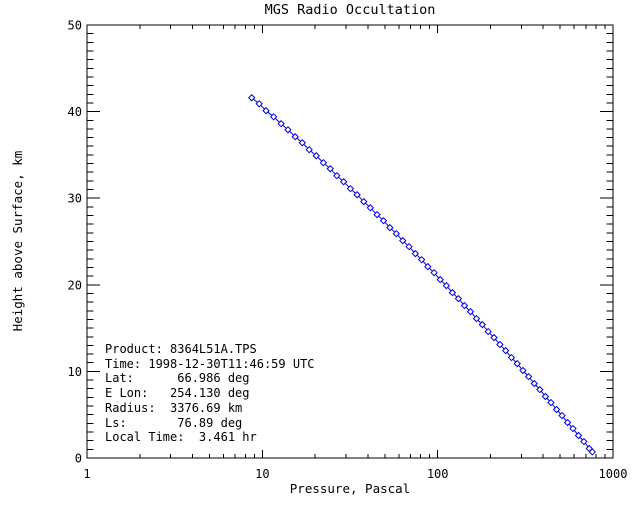  What do you see at coordinates (174, 407) in the screenshot?
I see `annotation-line: Radius: 3376.69 km` at bounding box center [174, 407].